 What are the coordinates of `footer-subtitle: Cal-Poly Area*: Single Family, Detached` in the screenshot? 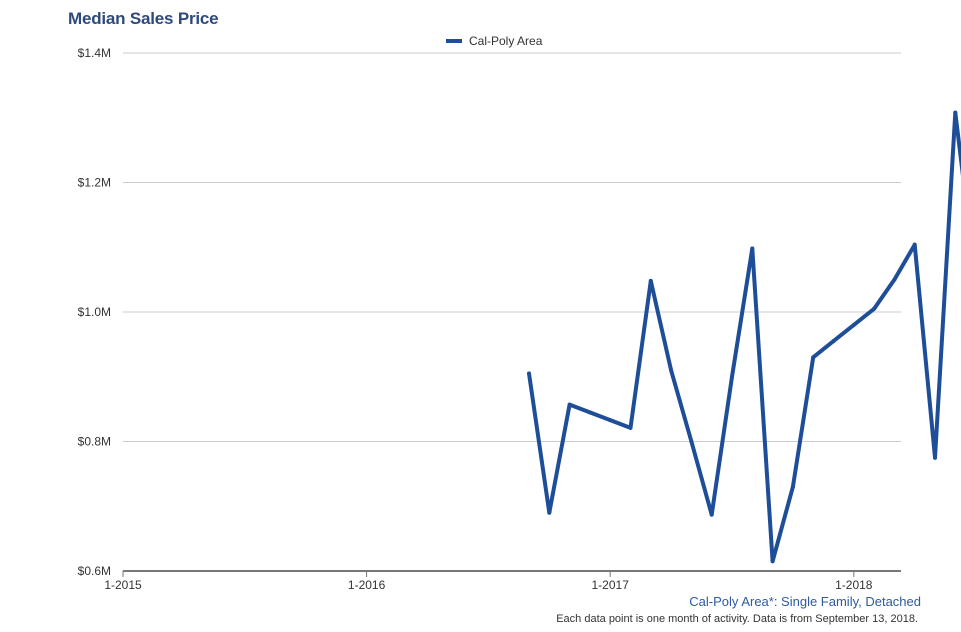 It's located at (805, 601).